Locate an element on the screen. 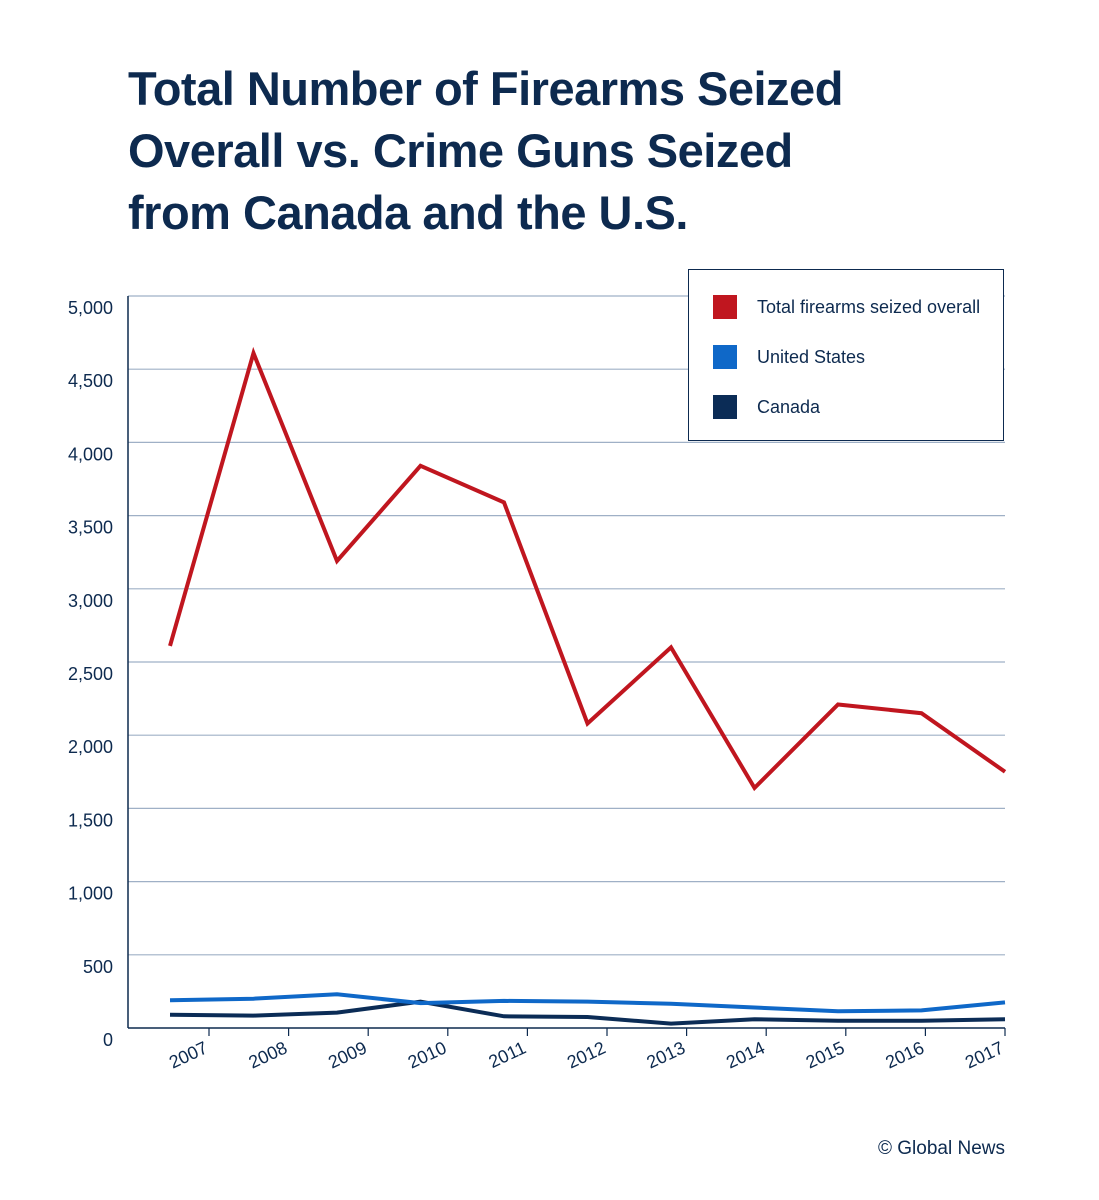 The height and width of the screenshot is (1200, 1099). y-tick-label: 5,000 is located at coordinates (90, 308).